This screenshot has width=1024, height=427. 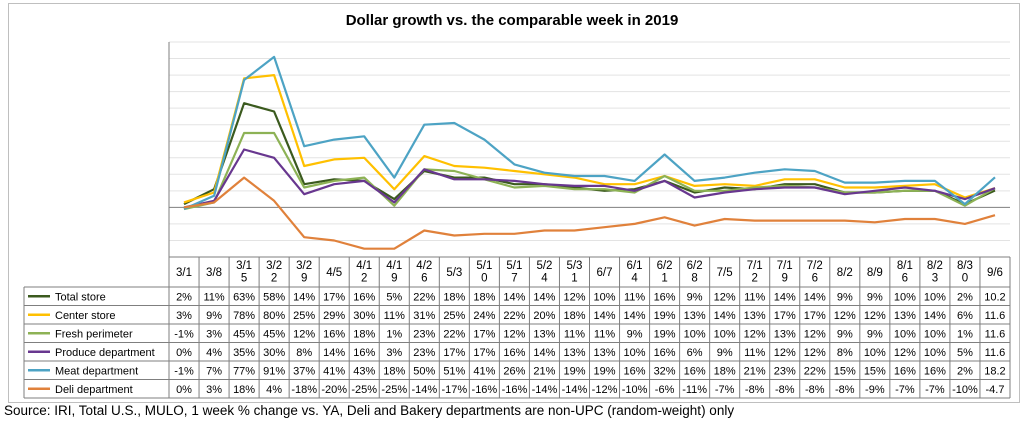 What do you see at coordinates (965, 266) in the screenshot?
I see `x-tick-label: 8/3` at bounding box center [965, 266].